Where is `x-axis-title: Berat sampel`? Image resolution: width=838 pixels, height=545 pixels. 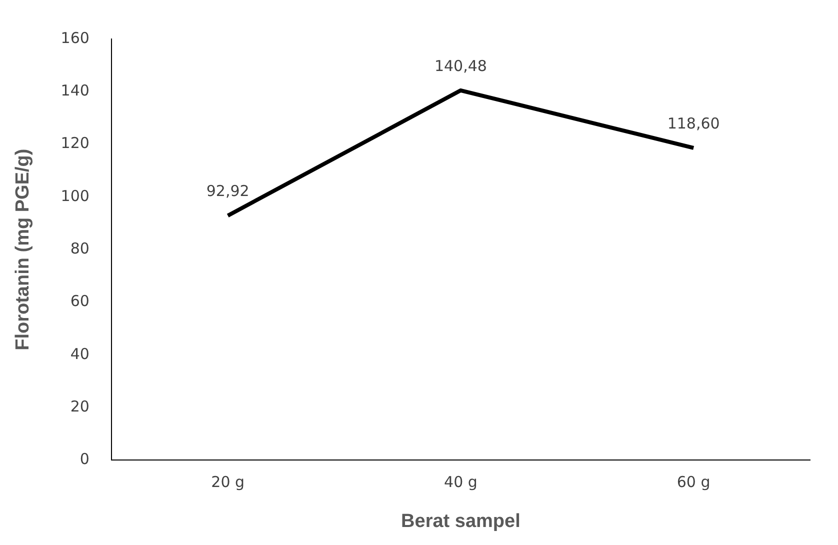 x-axis-title: Berat sampel is located at coordinates (460, 521).